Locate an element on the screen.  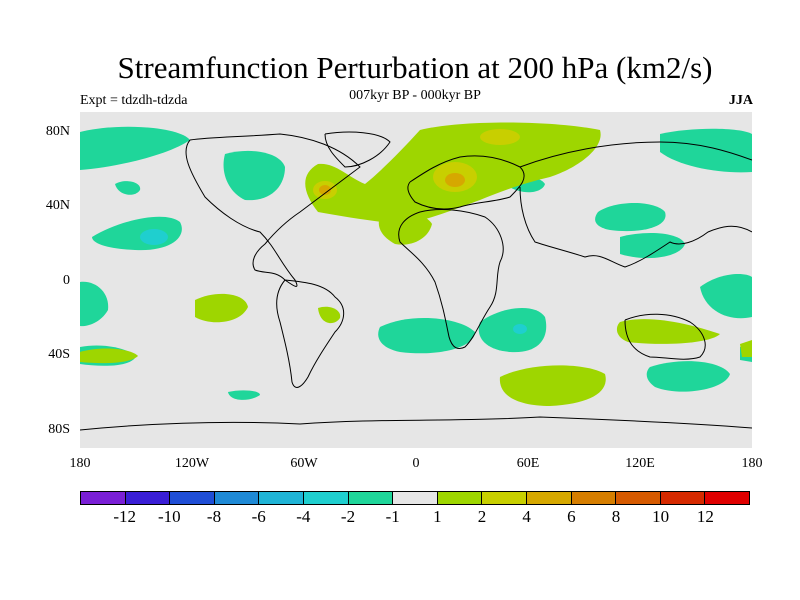
contour-west-pacific is located at coordinates (652, 245).